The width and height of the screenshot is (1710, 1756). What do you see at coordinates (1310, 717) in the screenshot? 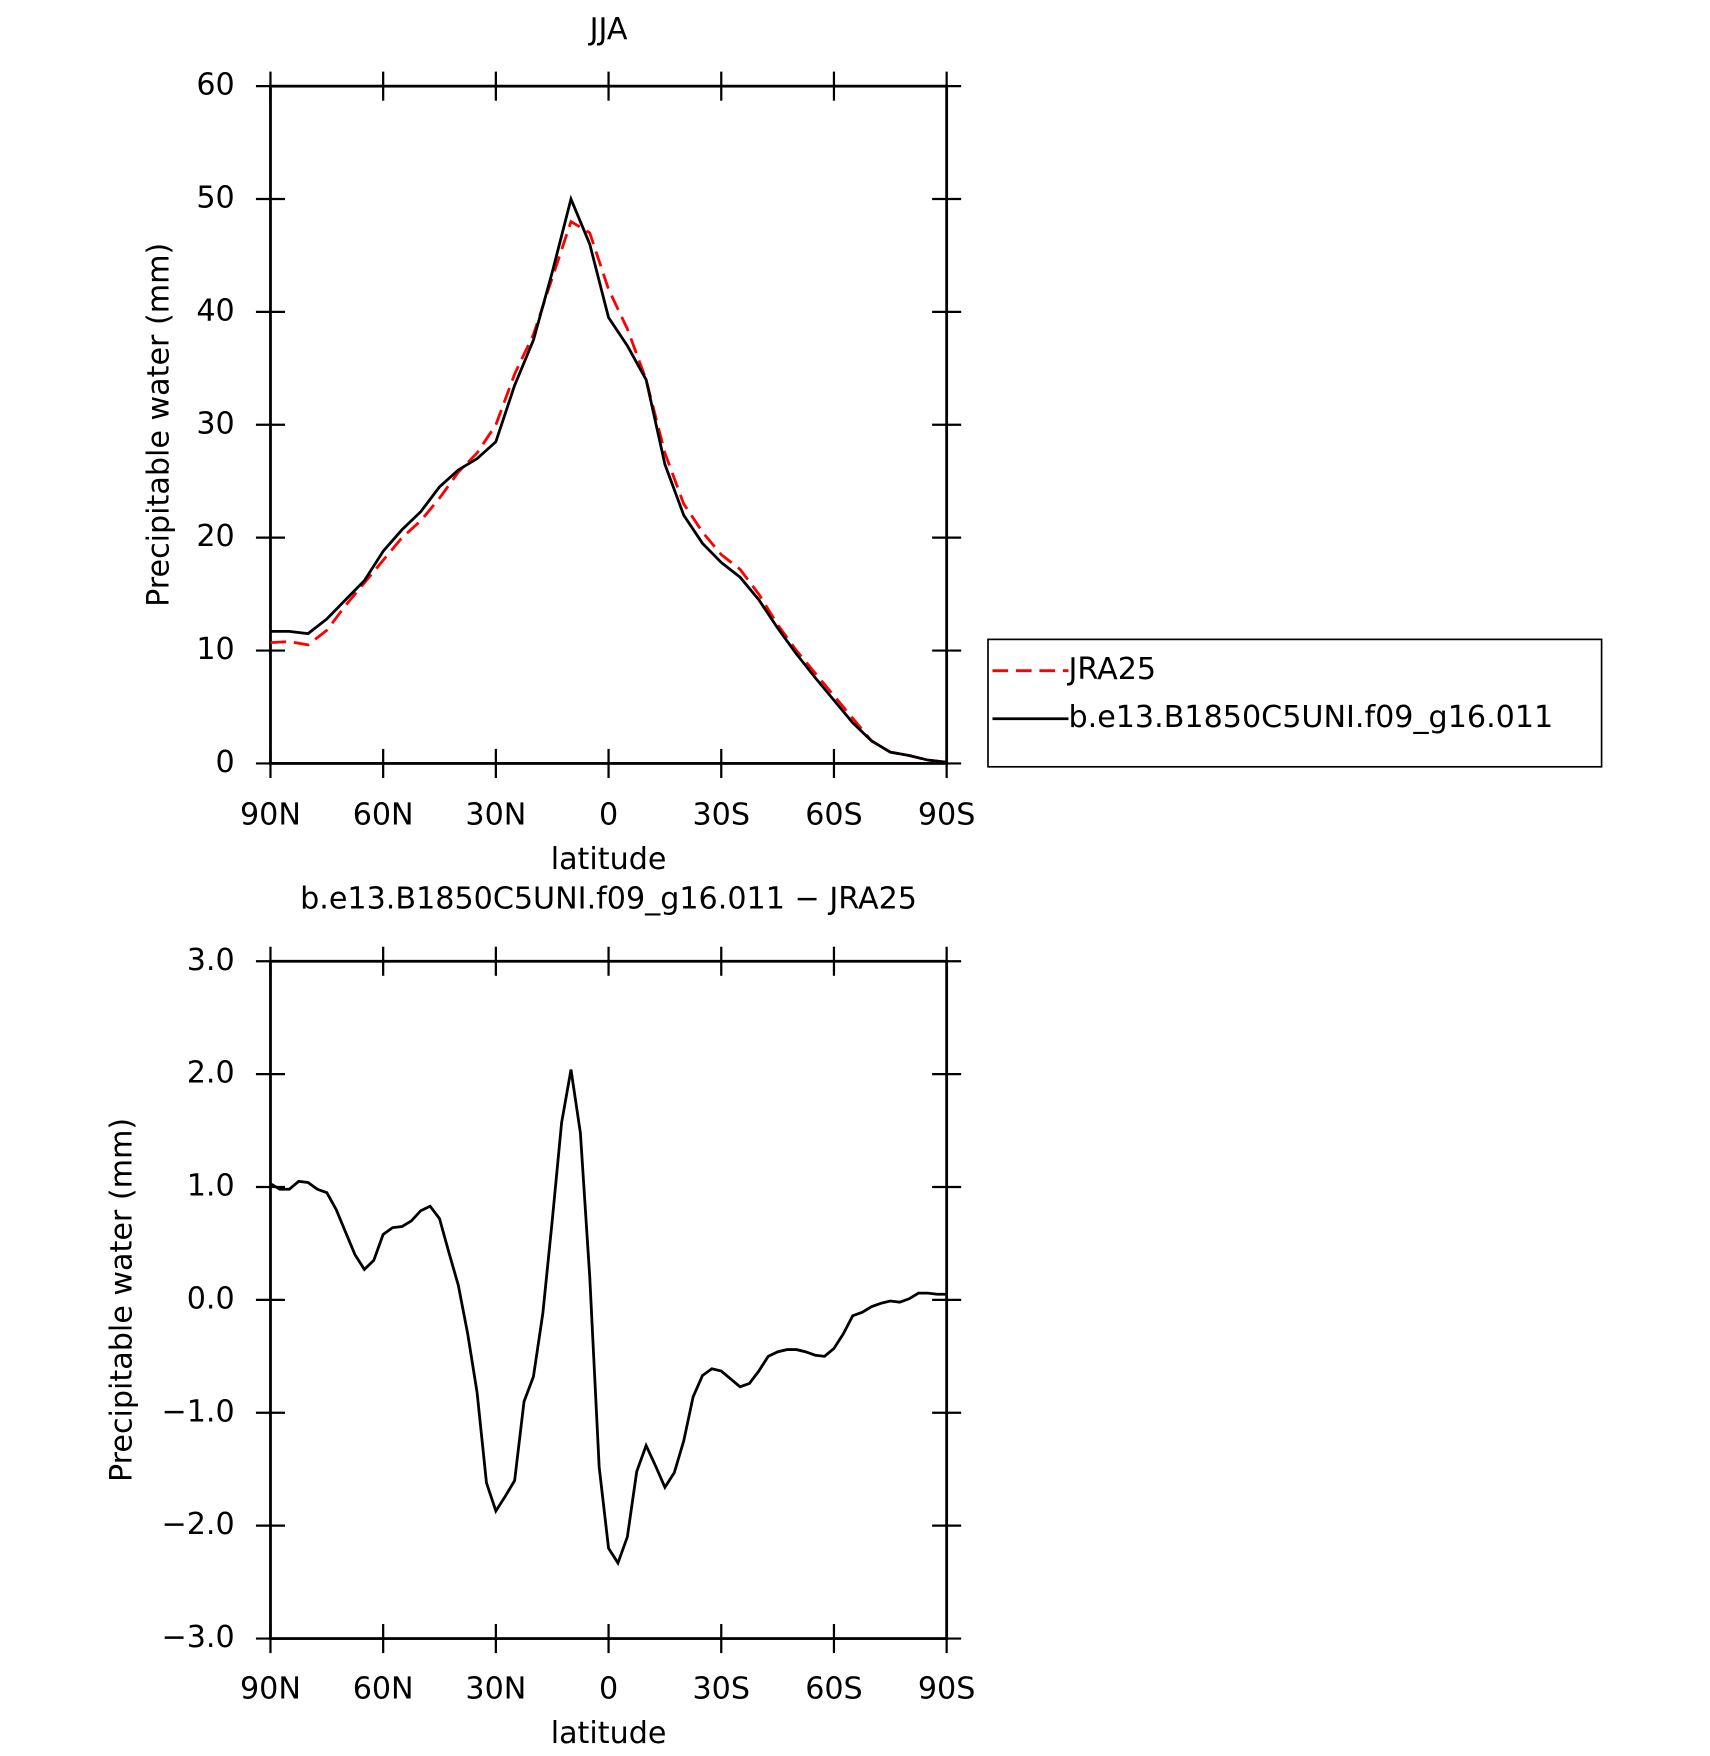
I see `legend-label: b.e13.B1850C5UNI.f09_g16.011` at bounding box center [1310, 717].